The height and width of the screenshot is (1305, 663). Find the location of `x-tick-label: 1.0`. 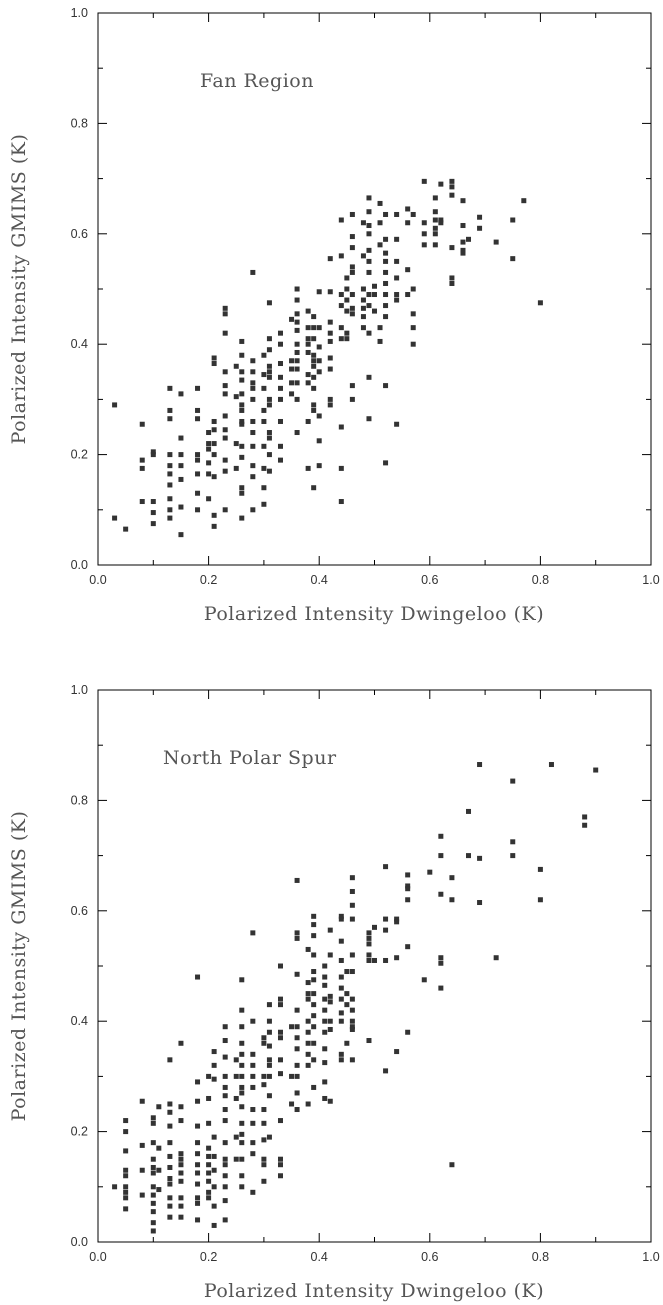

x-tick-label: 1.0 is located at coordinates (650, 580).